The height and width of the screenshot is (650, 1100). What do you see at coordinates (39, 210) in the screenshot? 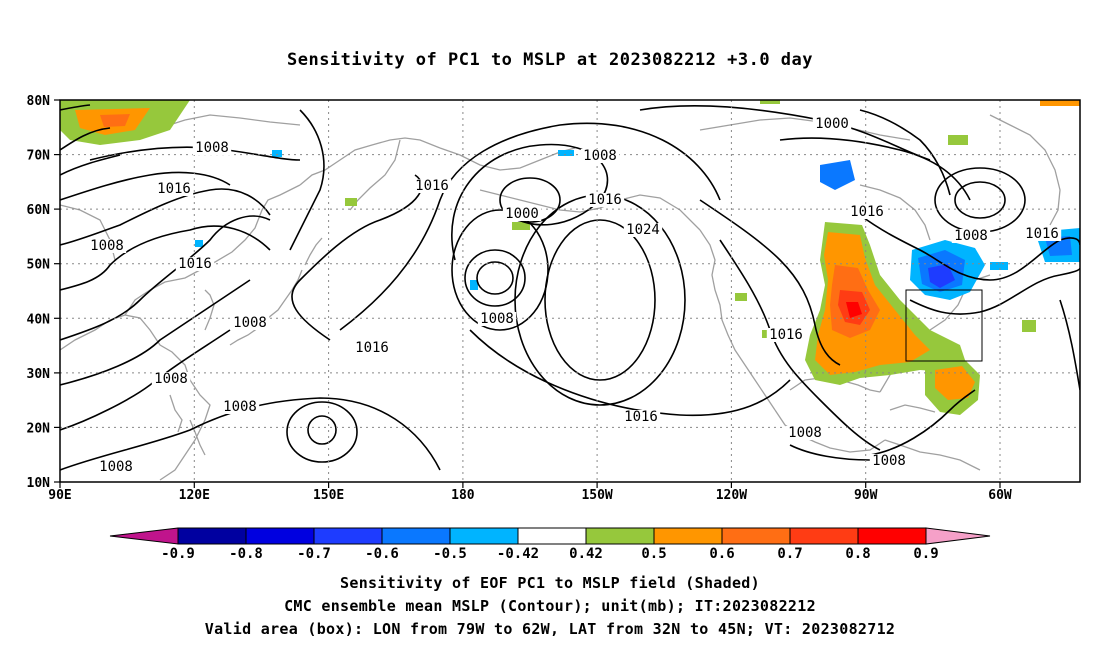
I see `lat-label: 60N` at bounding box center [39, 210].